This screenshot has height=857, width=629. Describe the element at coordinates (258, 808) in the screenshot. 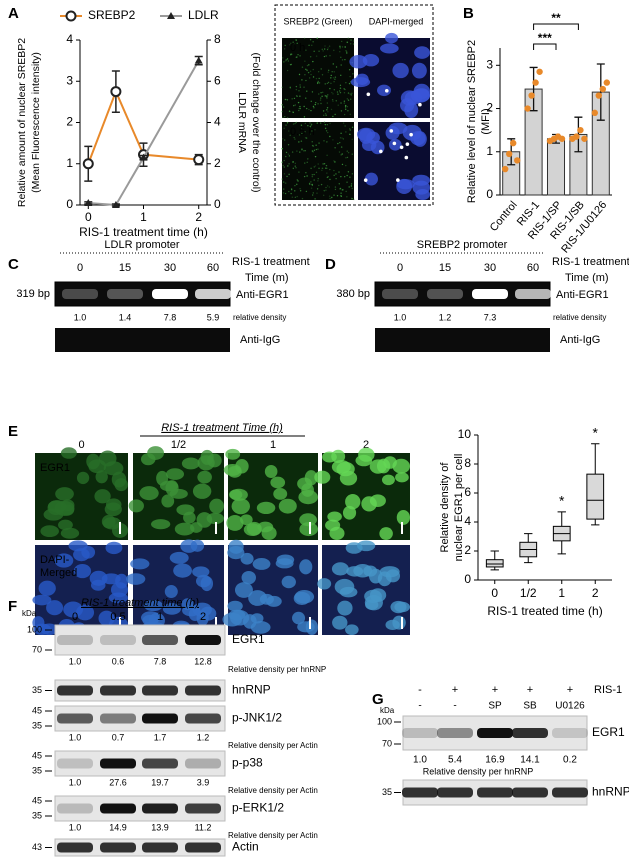

I see `protein-label: p-ERK1/2` at that location.